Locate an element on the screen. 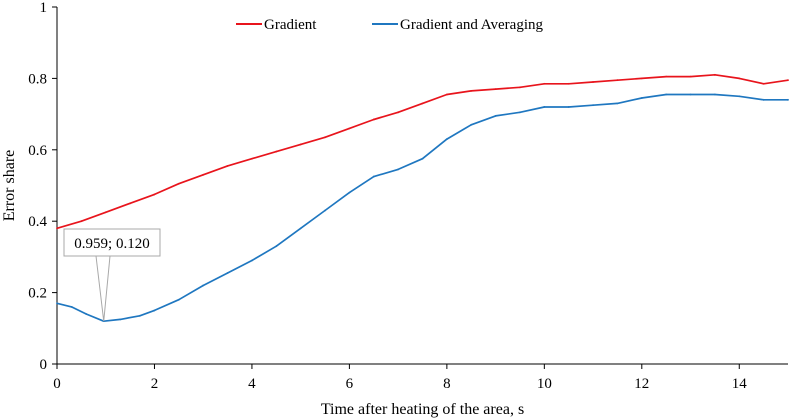 The height and width of the screenshot is (420, 789). annotation-label: 0.959; 0.120 is located at coordinates (111, 244).